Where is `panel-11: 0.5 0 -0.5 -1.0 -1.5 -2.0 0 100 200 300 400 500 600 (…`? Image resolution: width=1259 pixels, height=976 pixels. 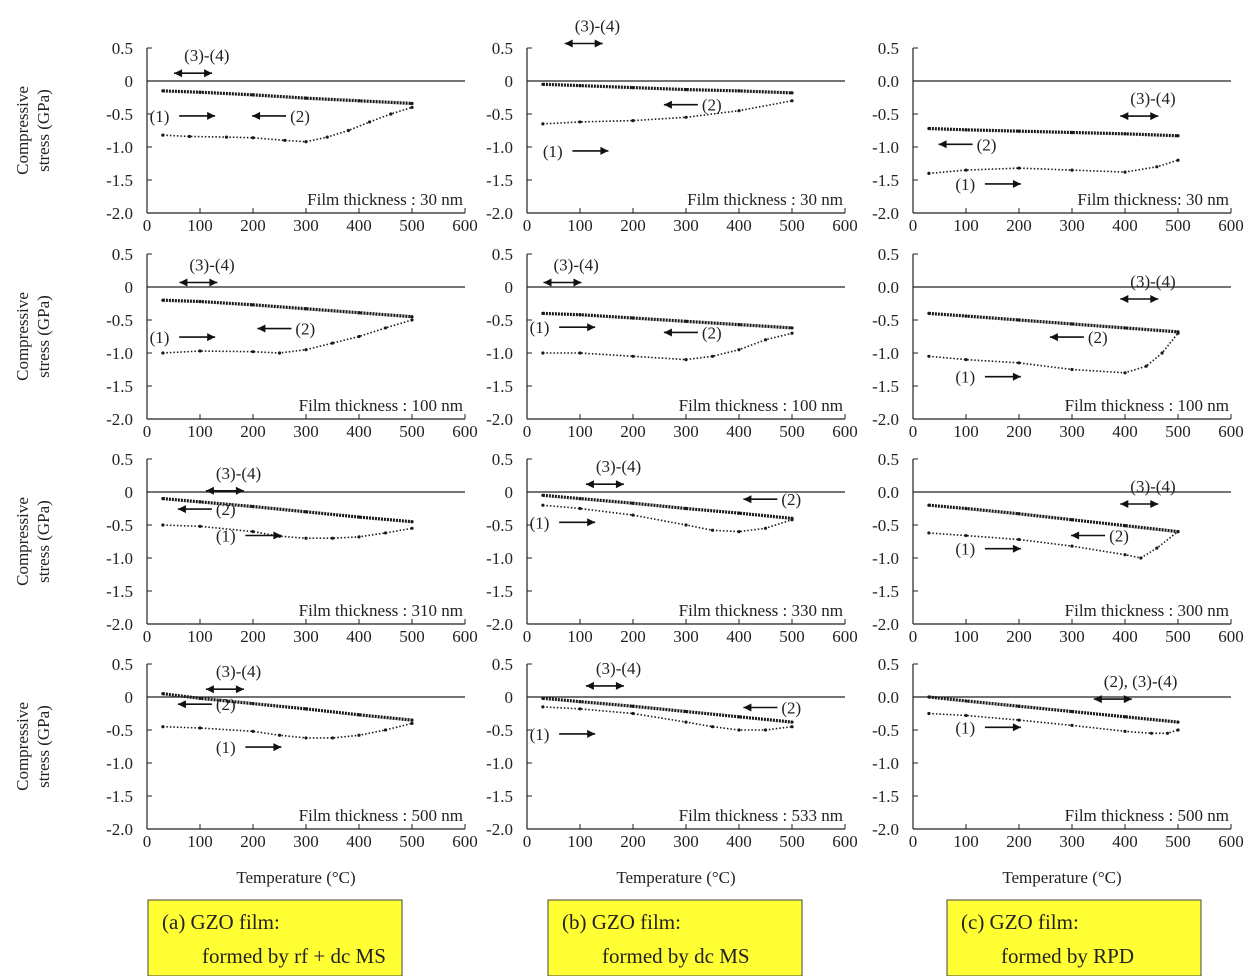
panel-11: 0.5 0 -0.5 -1.0 -1.5 -2.0 0 100 200 300 400 500 600 (… is located at coordinates (672, 753).